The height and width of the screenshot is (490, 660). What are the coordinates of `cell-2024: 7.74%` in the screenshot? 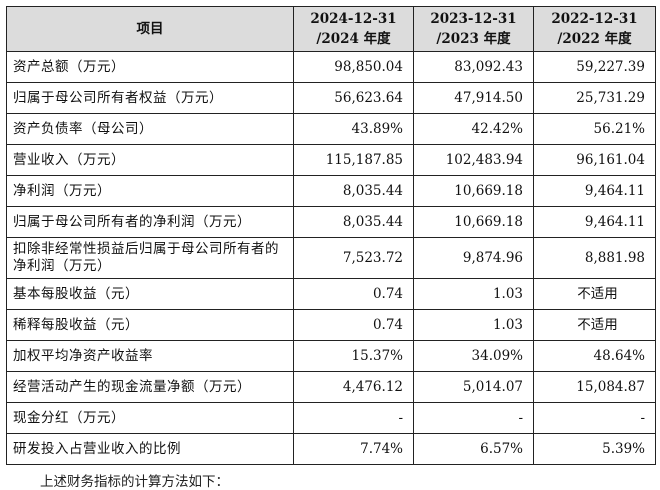 It's located at (353, 449).